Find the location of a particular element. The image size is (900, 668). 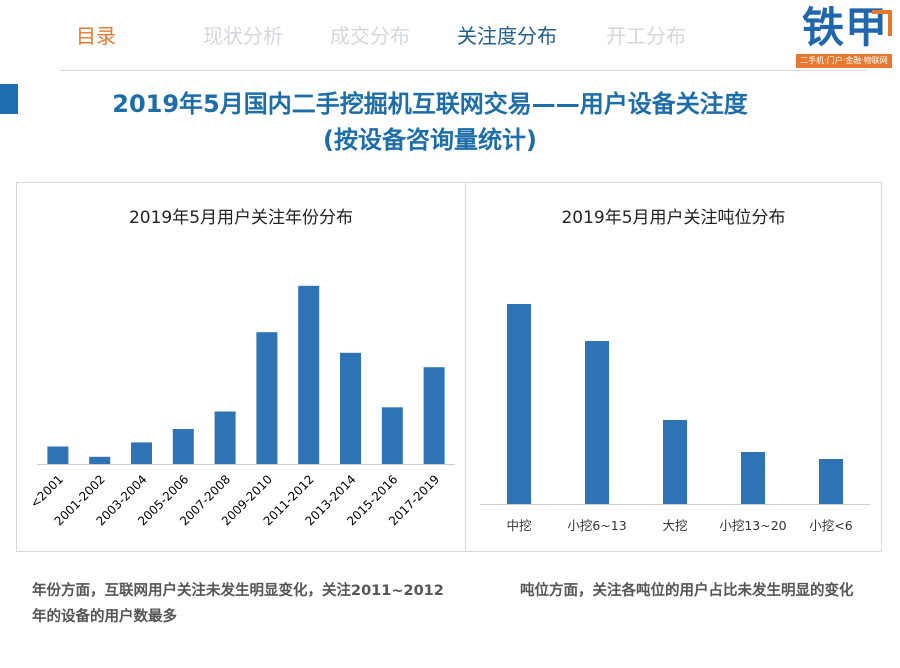

panel-divider is located at coordinates (465, 367).